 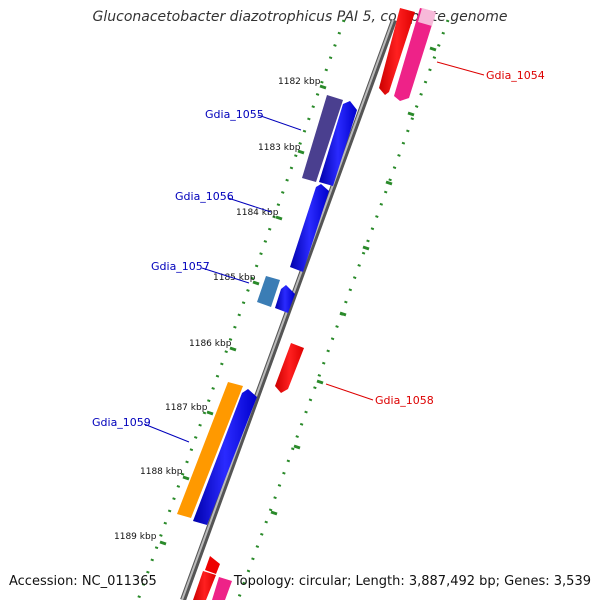 I want to click on gene-label-gdia-1055: Gdia_1055, so click(x=234, y=114).